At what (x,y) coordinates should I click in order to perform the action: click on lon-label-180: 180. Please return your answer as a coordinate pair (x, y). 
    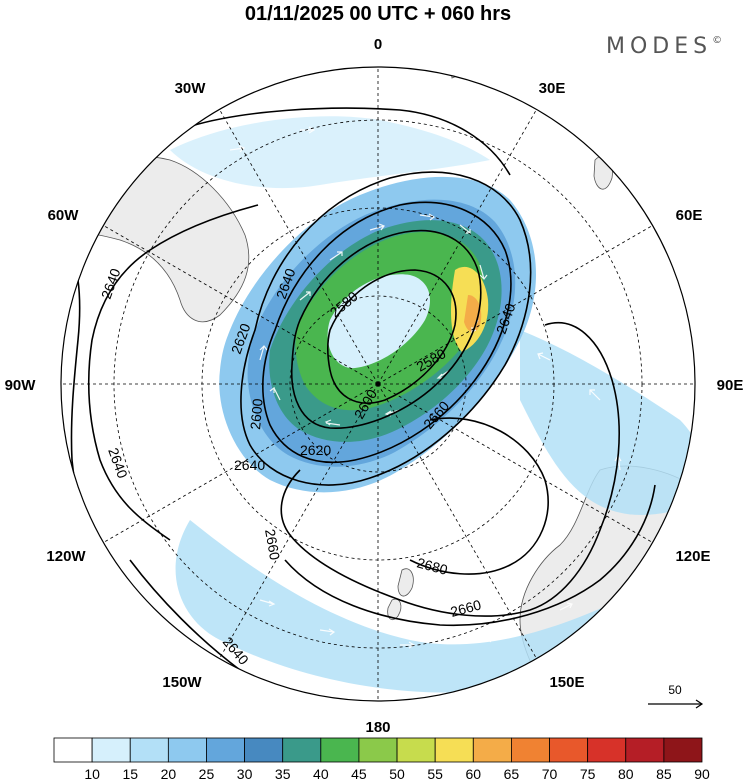
    Looking at the image, I should click on (377, 727).